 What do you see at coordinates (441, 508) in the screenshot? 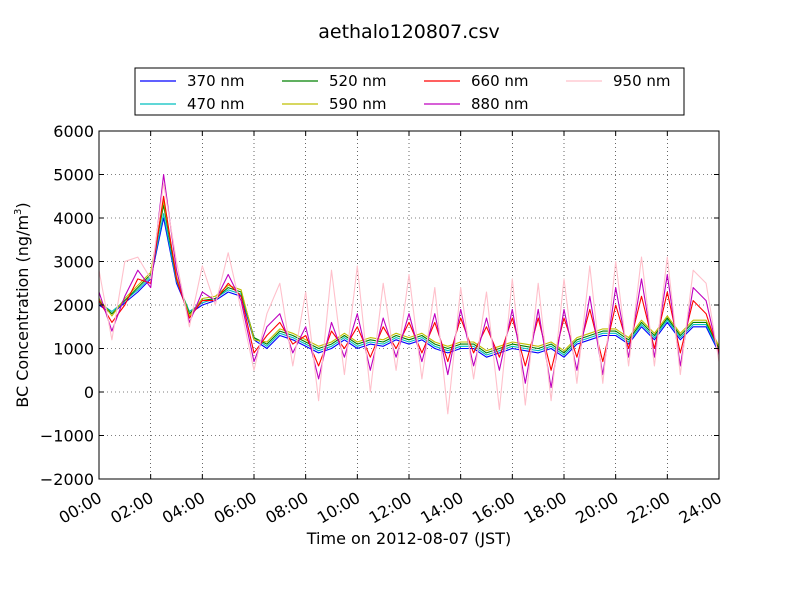
I see `x-tick-label: 14:00` at bounding box center [441, 508].